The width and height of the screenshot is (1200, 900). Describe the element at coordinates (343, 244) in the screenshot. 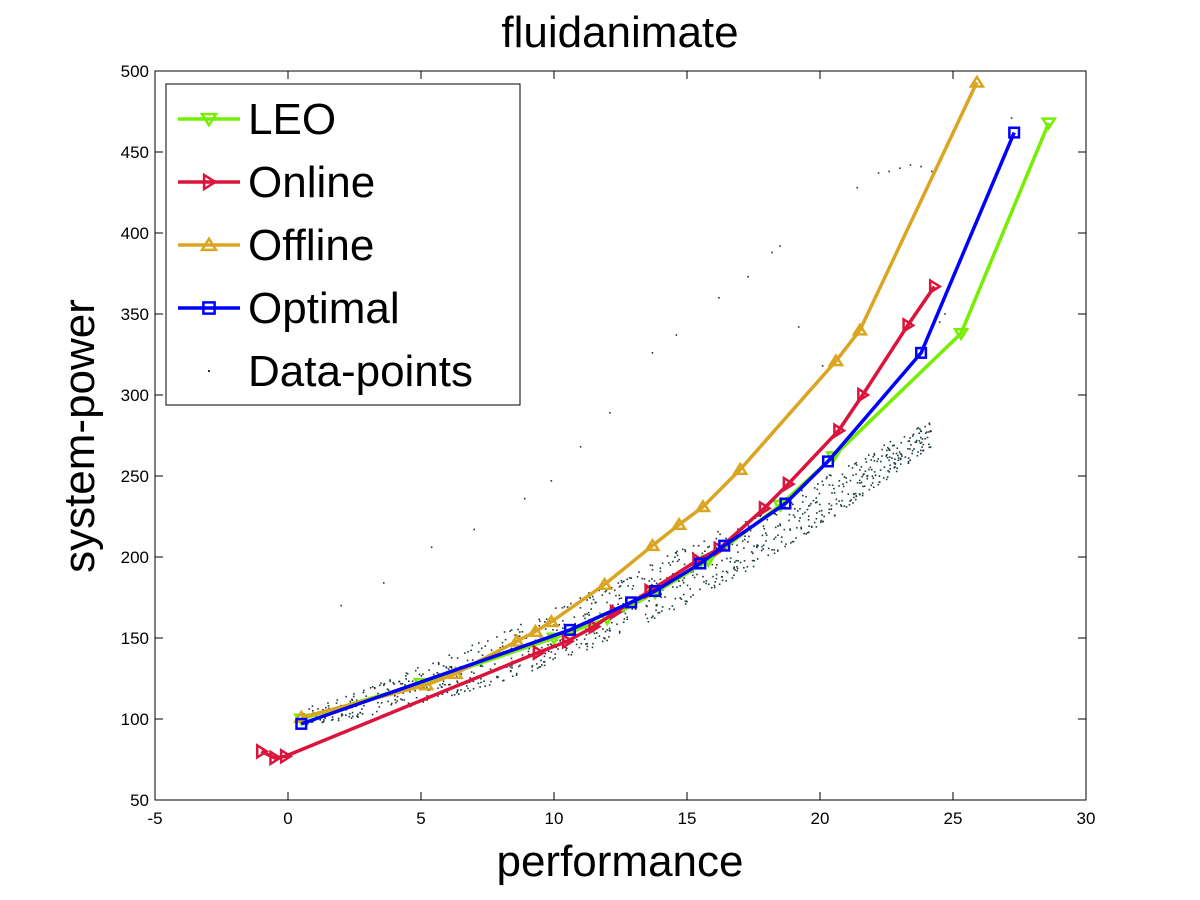

I see `legend: LEO Online Offline Optimal Data-points` at that location.